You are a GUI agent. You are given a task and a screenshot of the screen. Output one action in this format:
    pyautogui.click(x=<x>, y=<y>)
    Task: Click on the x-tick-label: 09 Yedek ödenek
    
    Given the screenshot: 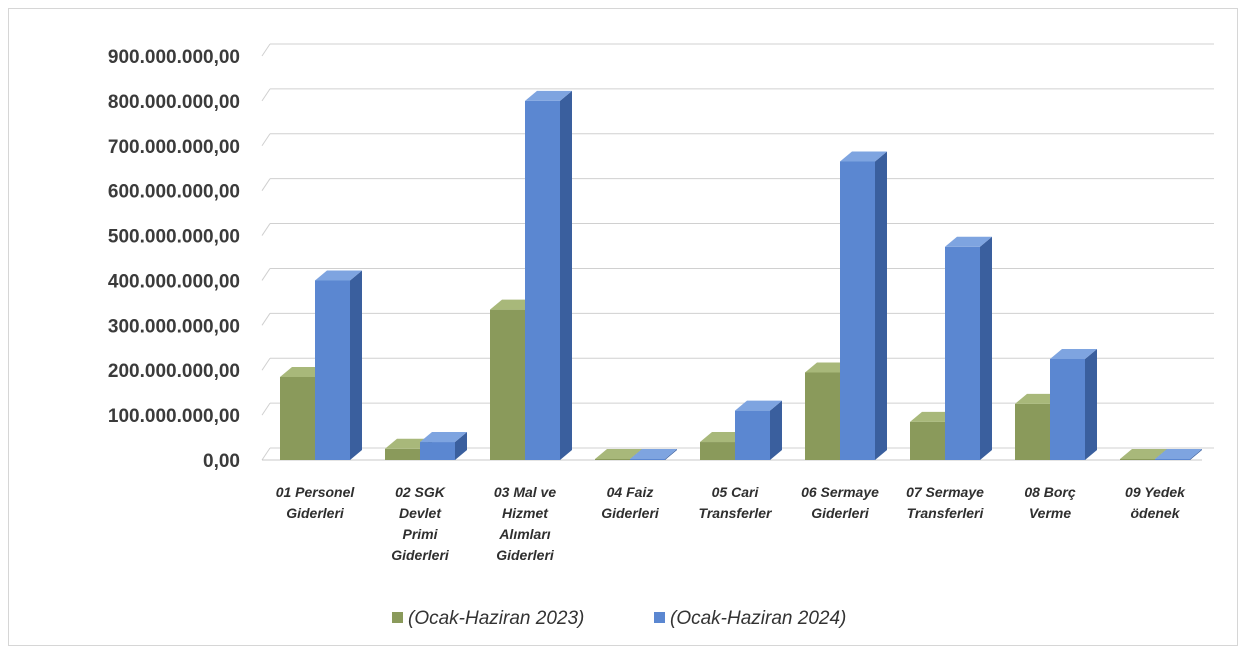 What is the action you would take?
    pyautogui.click(x=1155, y=502)
    